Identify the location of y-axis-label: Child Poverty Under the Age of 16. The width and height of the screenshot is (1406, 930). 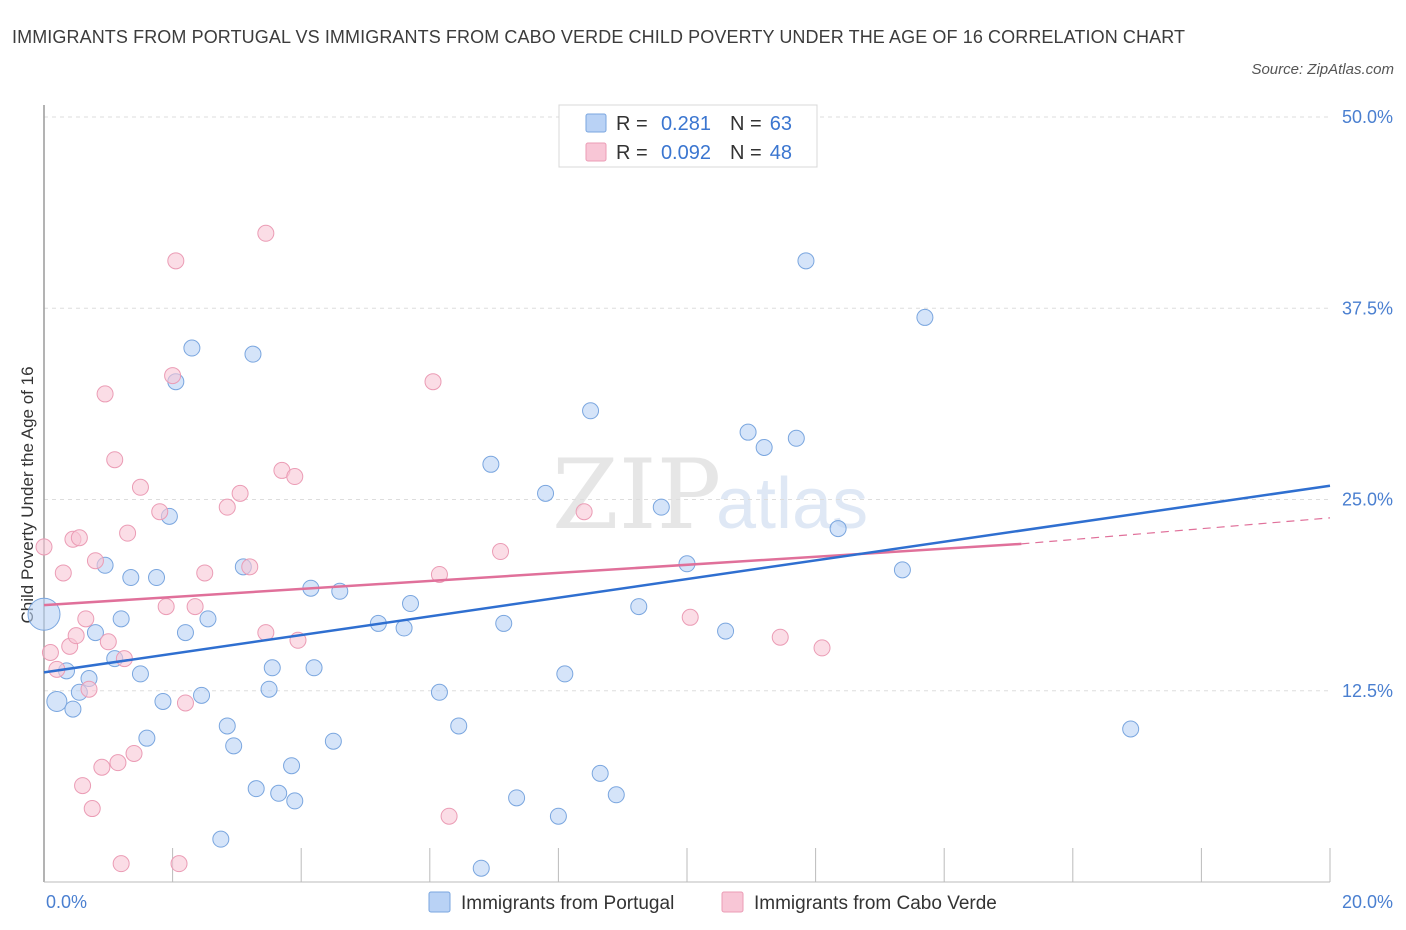
(27, 494).